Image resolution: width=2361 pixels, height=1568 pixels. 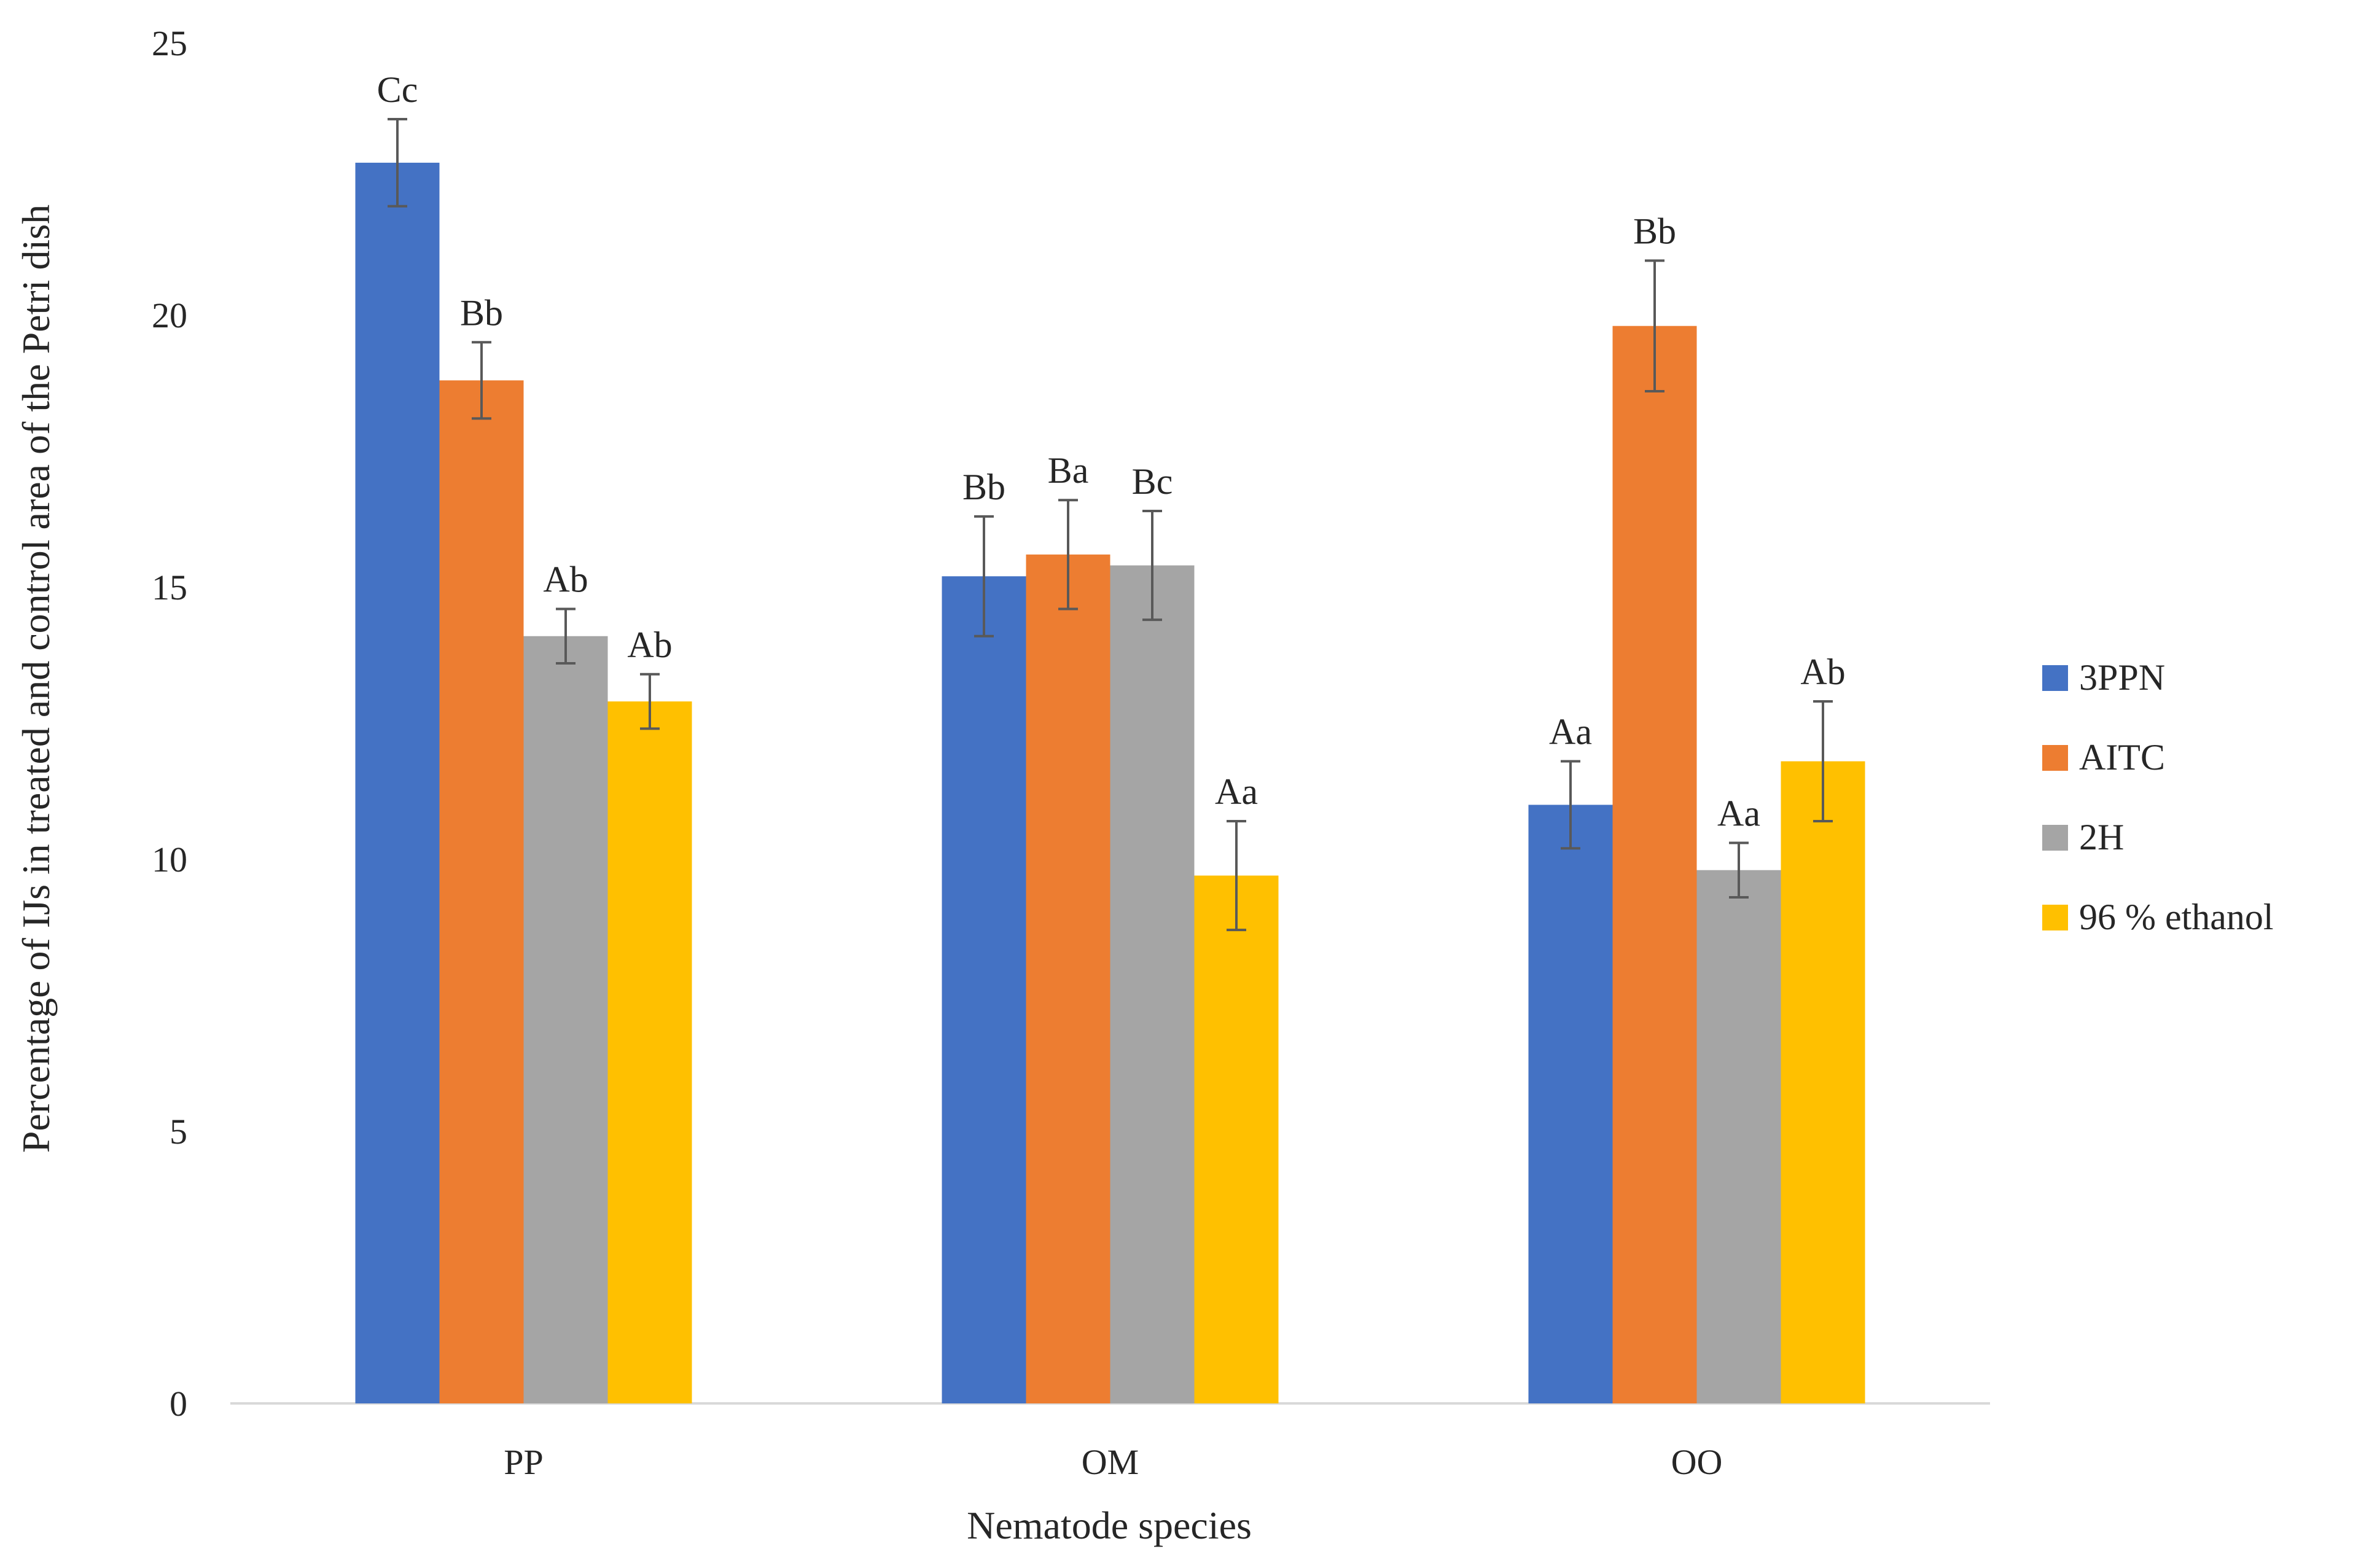 What do you see at coordinates (397, 89) in the screenshot?
I see `significance-label: Cc` at bounding box center [397, 89].